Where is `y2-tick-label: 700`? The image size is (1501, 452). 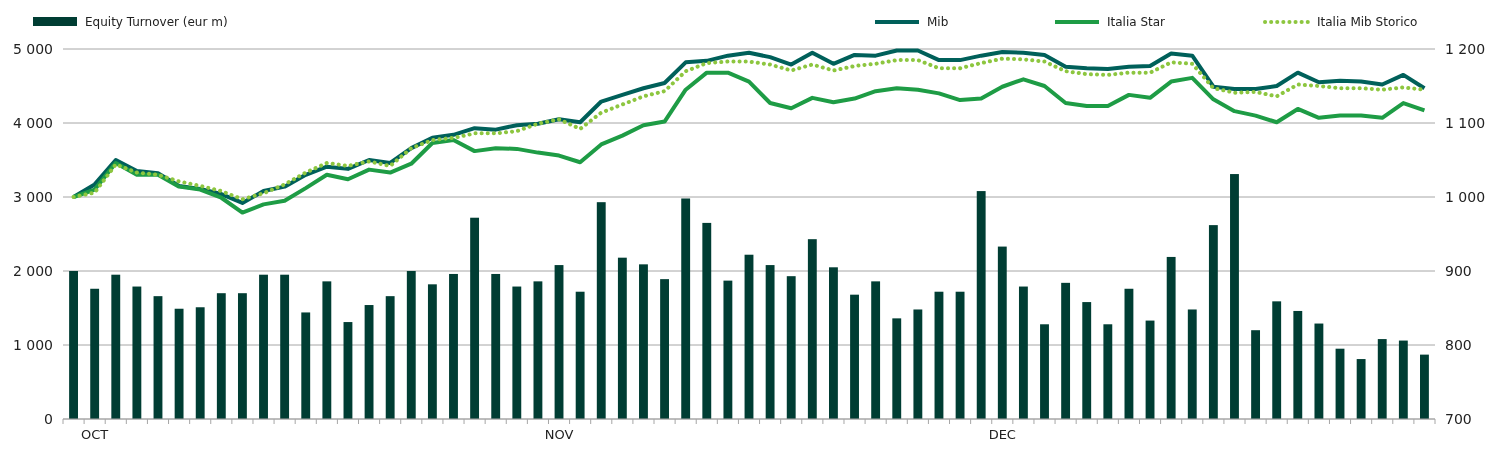 y2-tick-label: 700 is located at coordinates (1458, 418).